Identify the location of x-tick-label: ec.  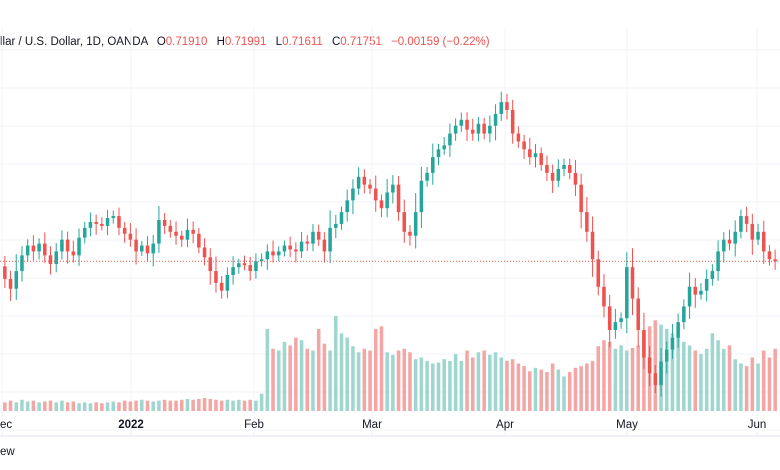
(6, 425).